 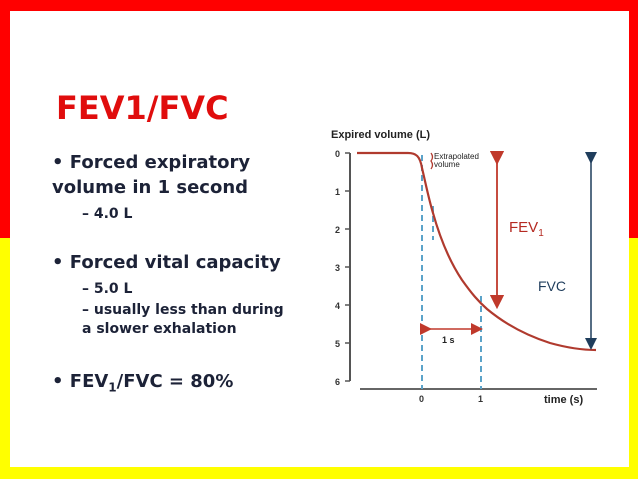 I want to click on sub-bullet-fvc-note-line2: a slower exhalation, so click(x=159, y=329).